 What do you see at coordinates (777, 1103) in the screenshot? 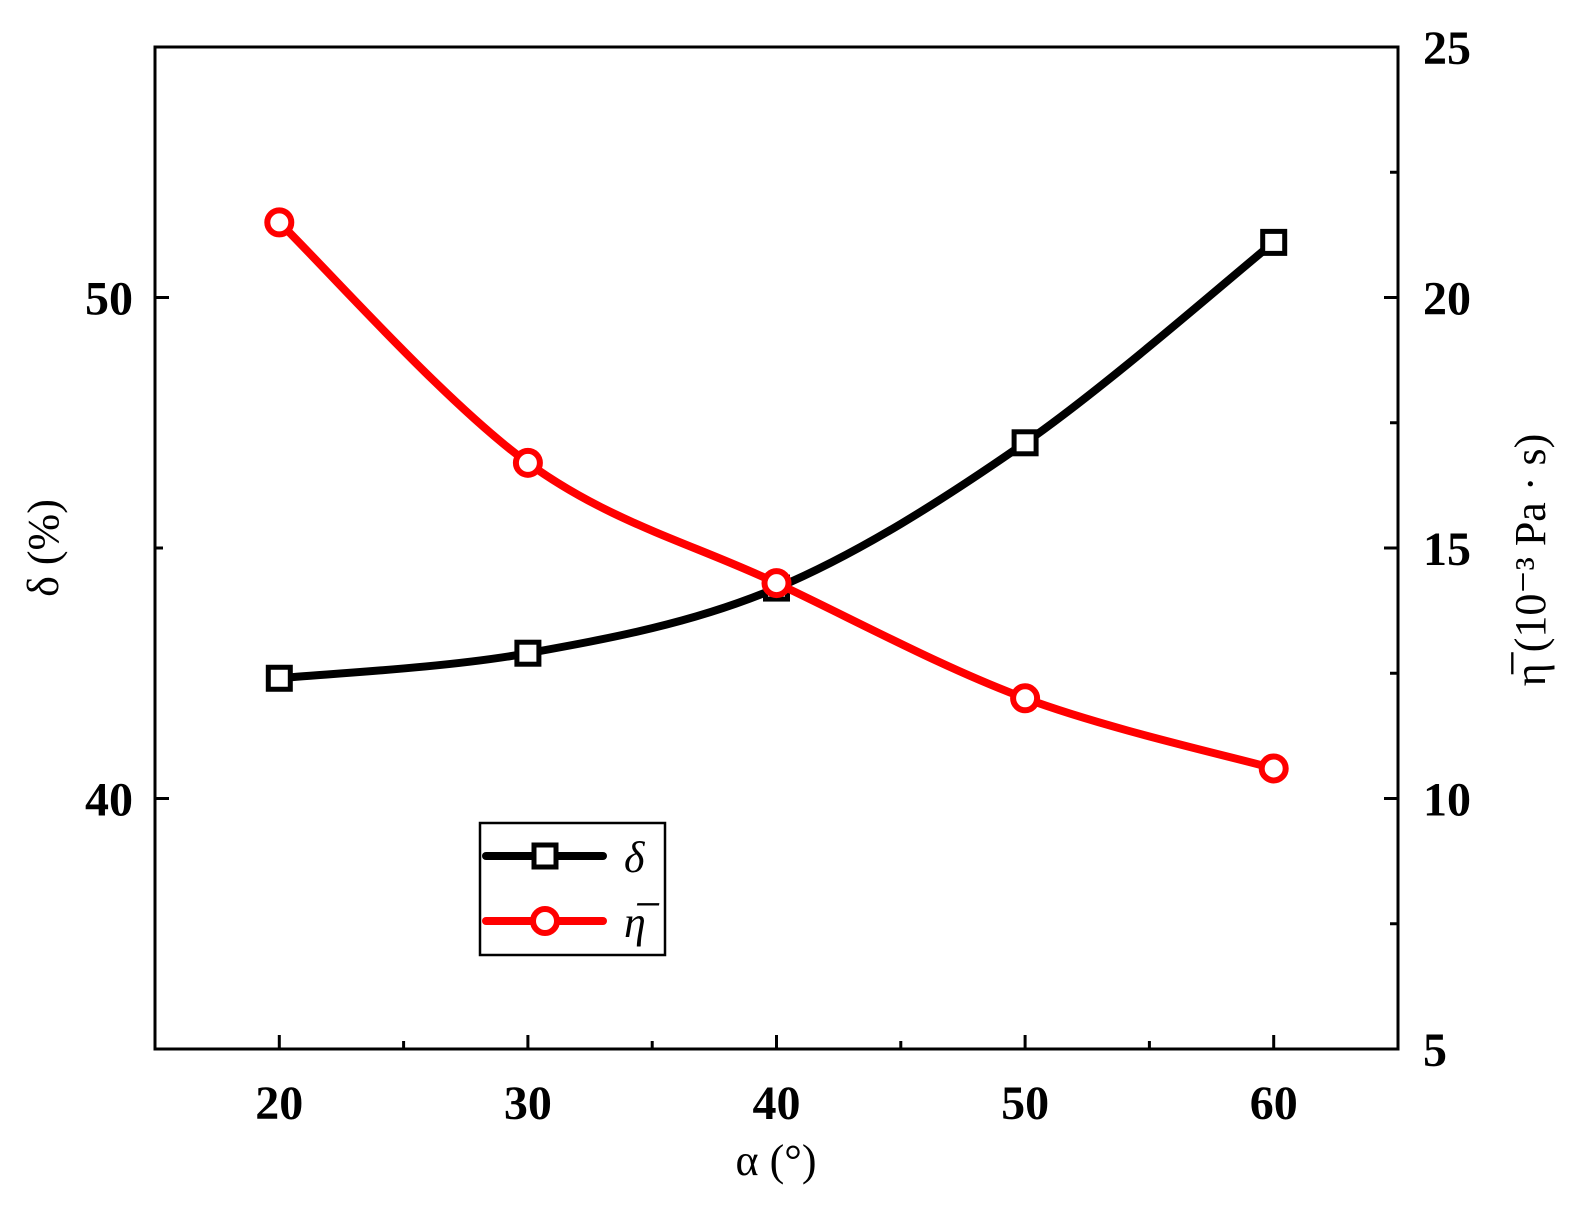
I see `x-tick-label: 40` at bounding box center [777, 1103].